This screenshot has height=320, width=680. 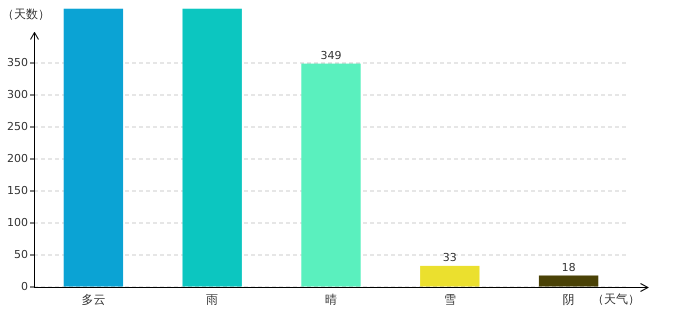 I want to click on y-tick-label: 250, so click(x=17, y=126).